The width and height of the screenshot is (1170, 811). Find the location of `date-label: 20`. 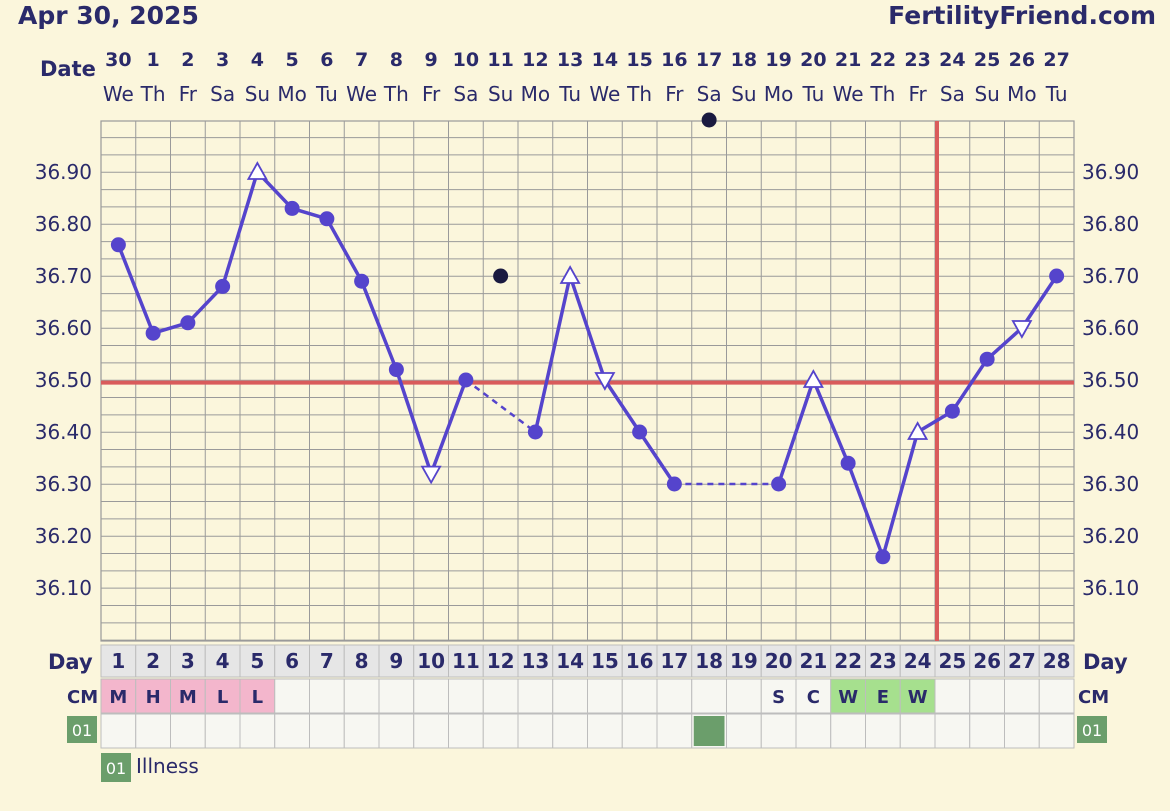

date-label: 20 is located at coordinates (813, 60).